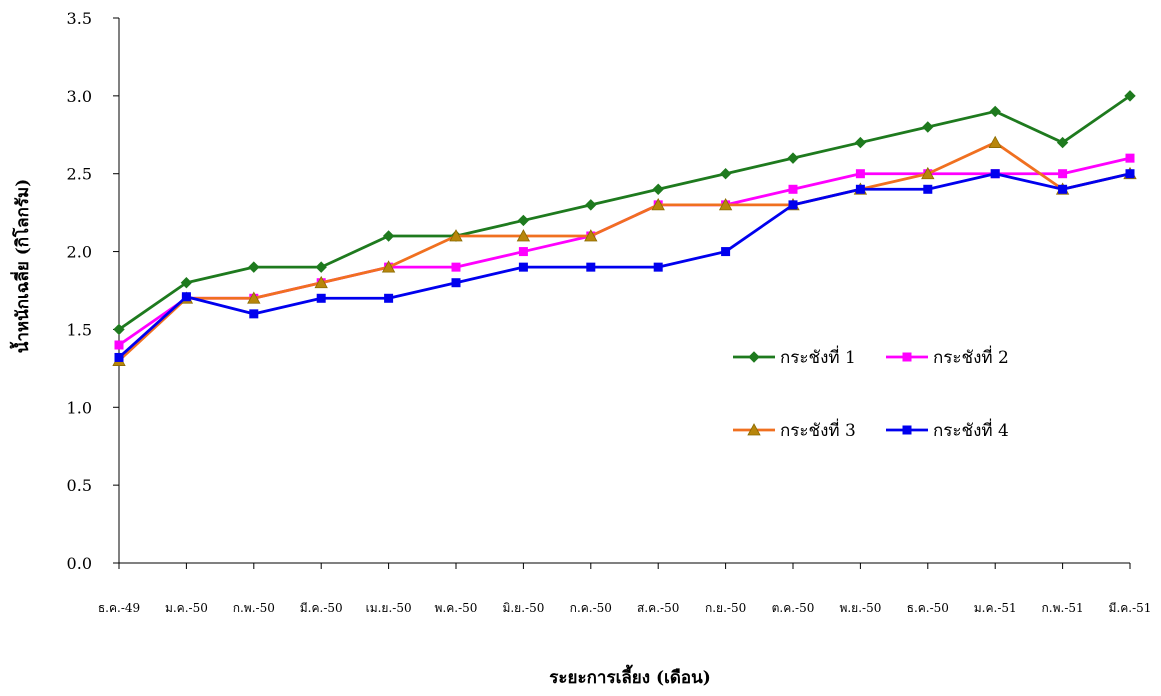 The height and width of the screenshot is (696, 1161). What do you see at coordinates (793, 608) in the screenshot?
I see `x-tick-label: ต.ค.-50` at bounding box center [793, 608].